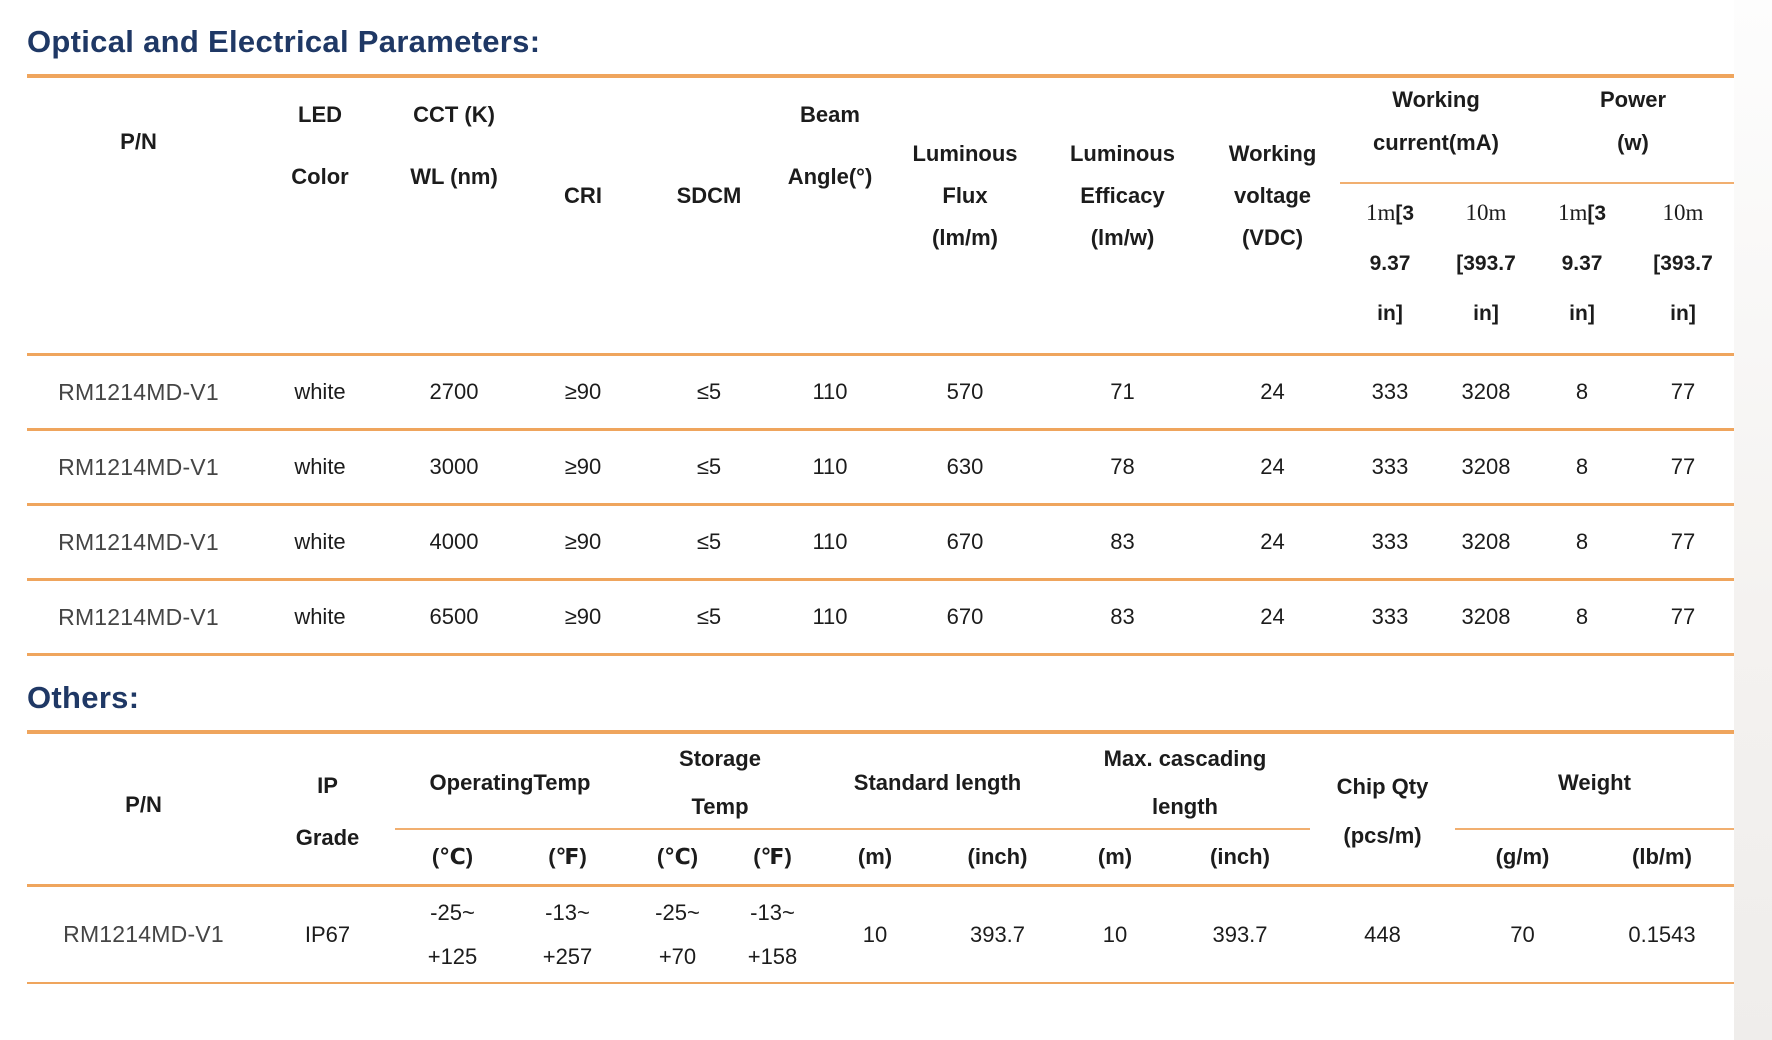  I want to click on subheader-standard-inch: (inch), so click(997, 856).